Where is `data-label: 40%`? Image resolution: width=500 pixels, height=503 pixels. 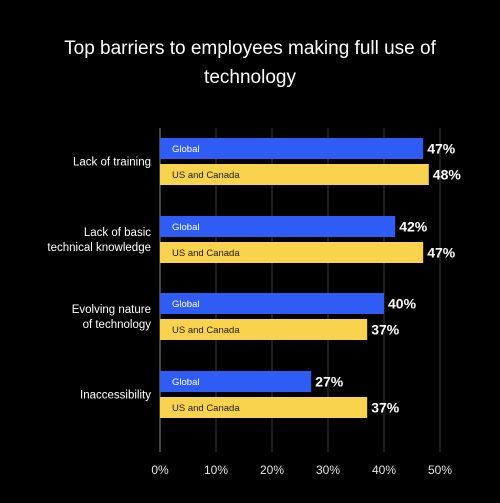 data-label: 40% is located at coordinates (402, 304).